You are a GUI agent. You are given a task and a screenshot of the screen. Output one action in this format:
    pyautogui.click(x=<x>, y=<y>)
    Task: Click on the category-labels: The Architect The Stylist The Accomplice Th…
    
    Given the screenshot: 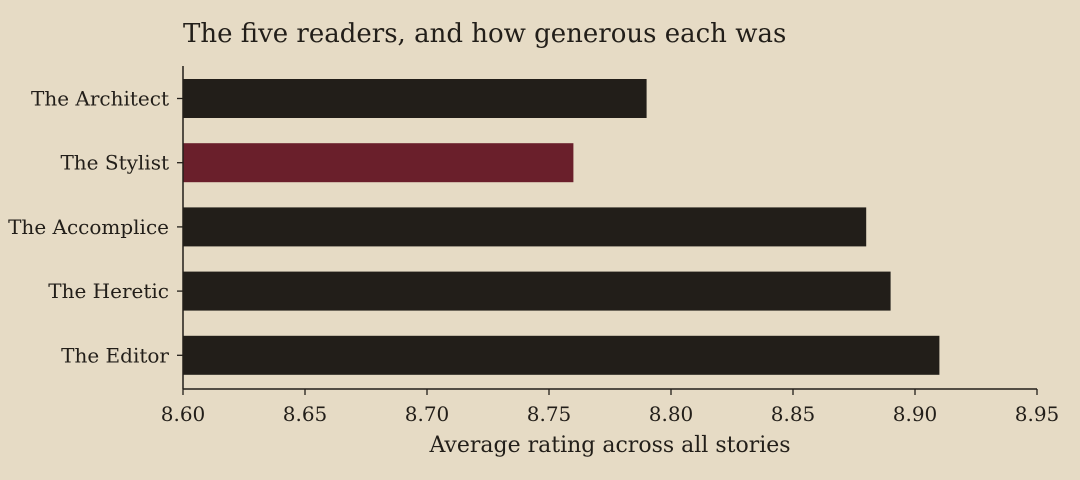 What is the action you would take?
    pyautogui.click(x=88, y=227)
    